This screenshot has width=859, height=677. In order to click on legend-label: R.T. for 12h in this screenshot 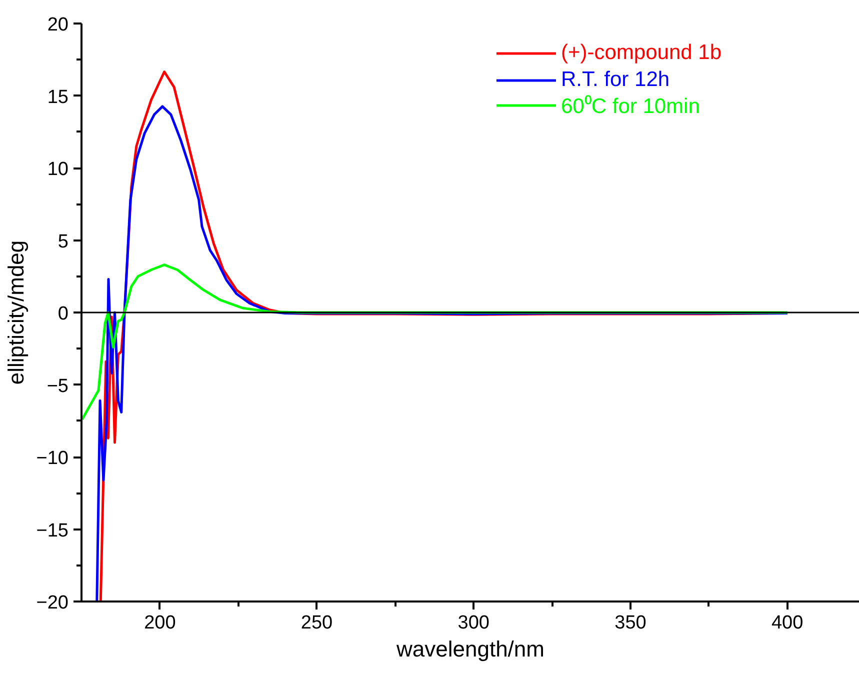, I will do `click(615, 80)`.